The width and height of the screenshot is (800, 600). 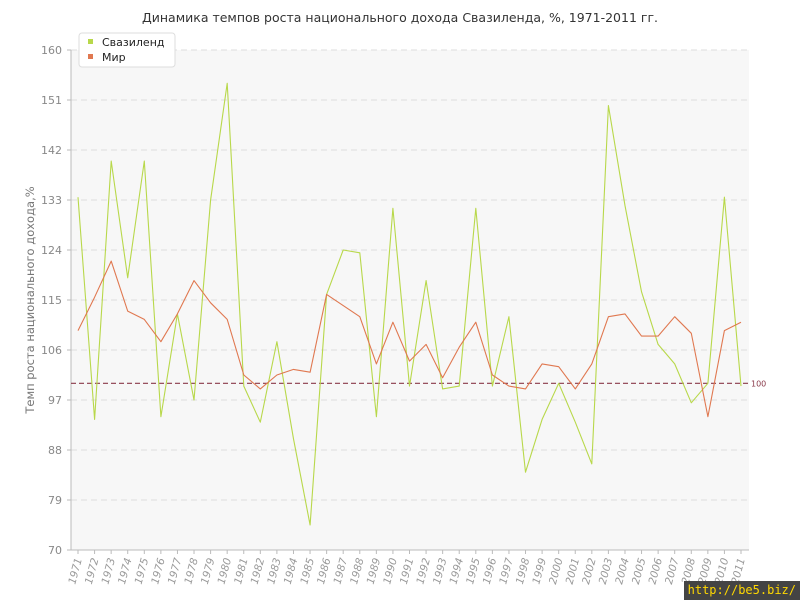 I want to click on y-tick-label: 160, so click(x=51, y=50).